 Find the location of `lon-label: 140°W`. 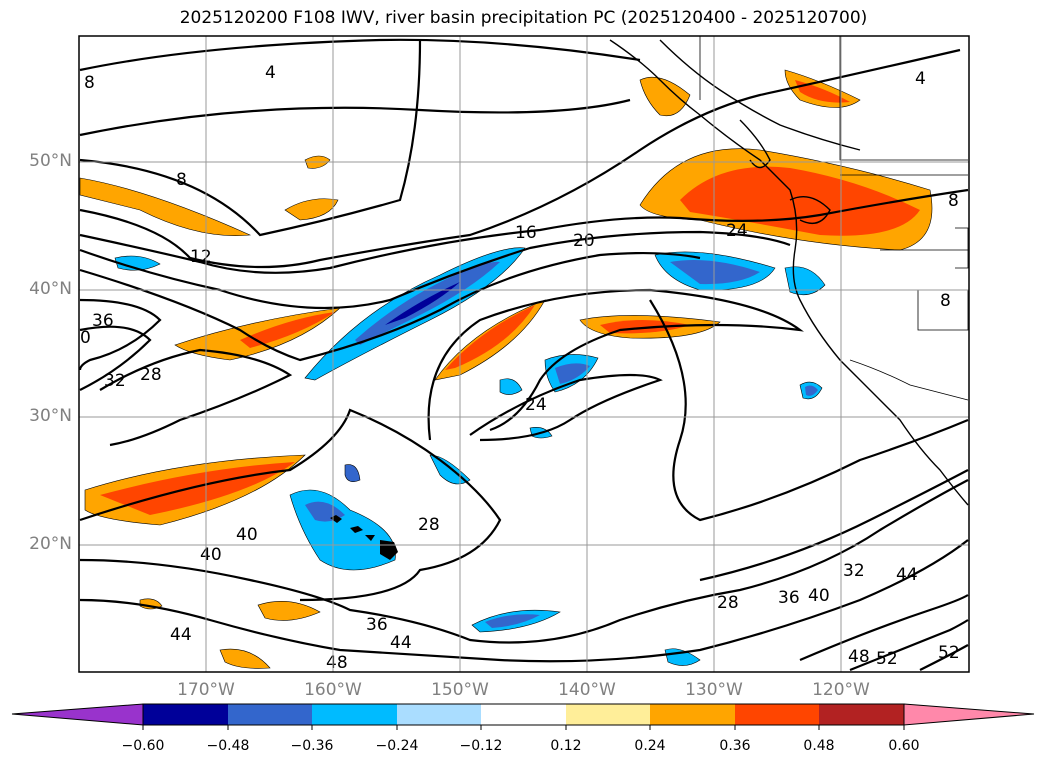

lon-label: 140°W is located at coordinates (587, 690).